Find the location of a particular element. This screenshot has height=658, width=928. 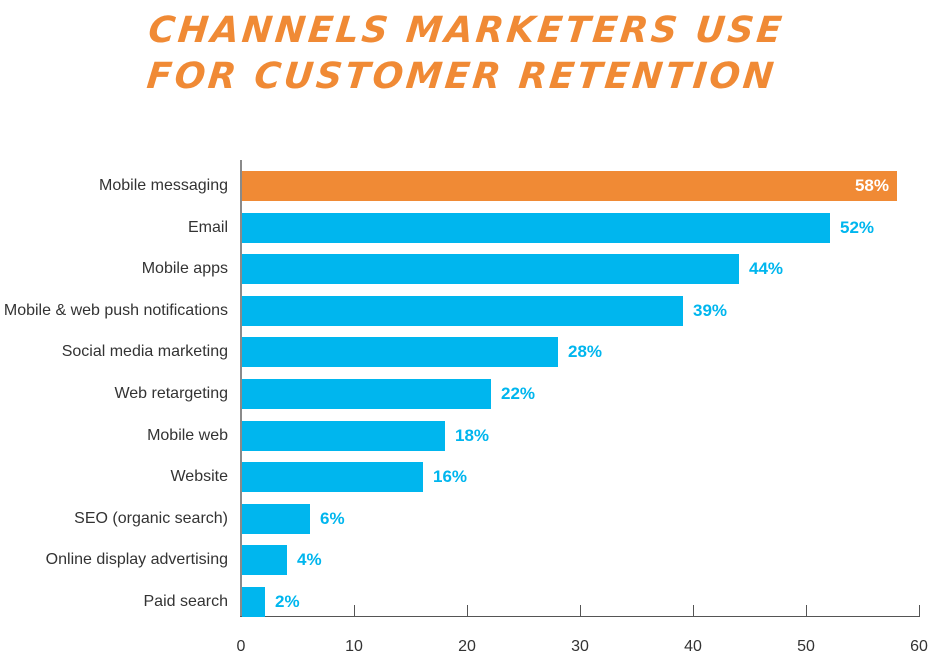

value-label: 16% is located at coordinates (450, 476).